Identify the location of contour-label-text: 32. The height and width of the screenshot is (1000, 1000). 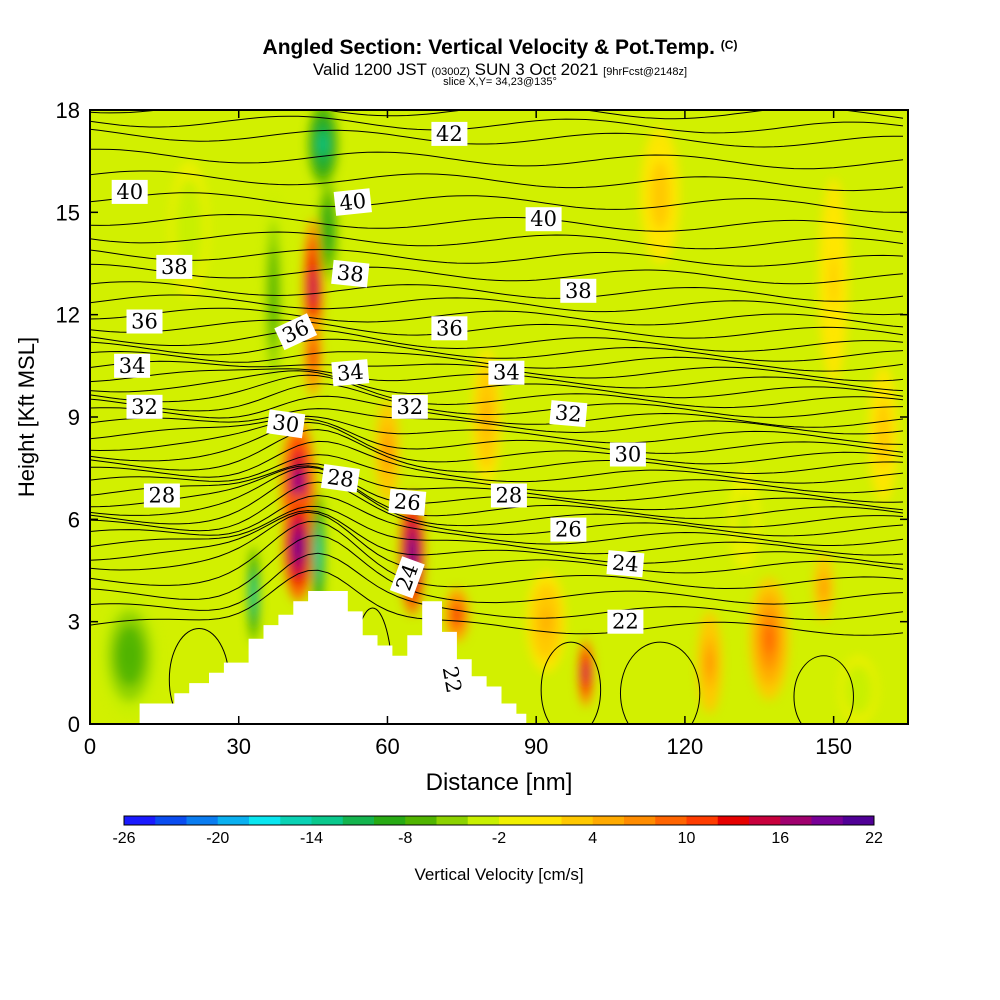
(144, 407).